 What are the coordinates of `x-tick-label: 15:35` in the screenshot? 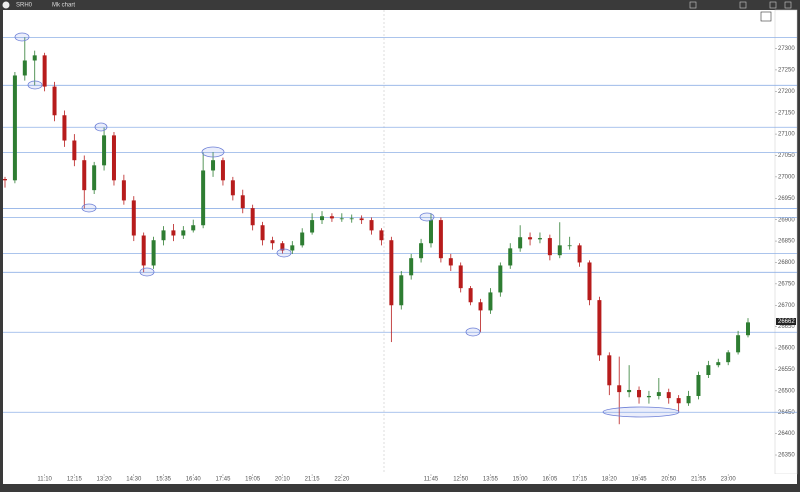 It's located at (164, 480).